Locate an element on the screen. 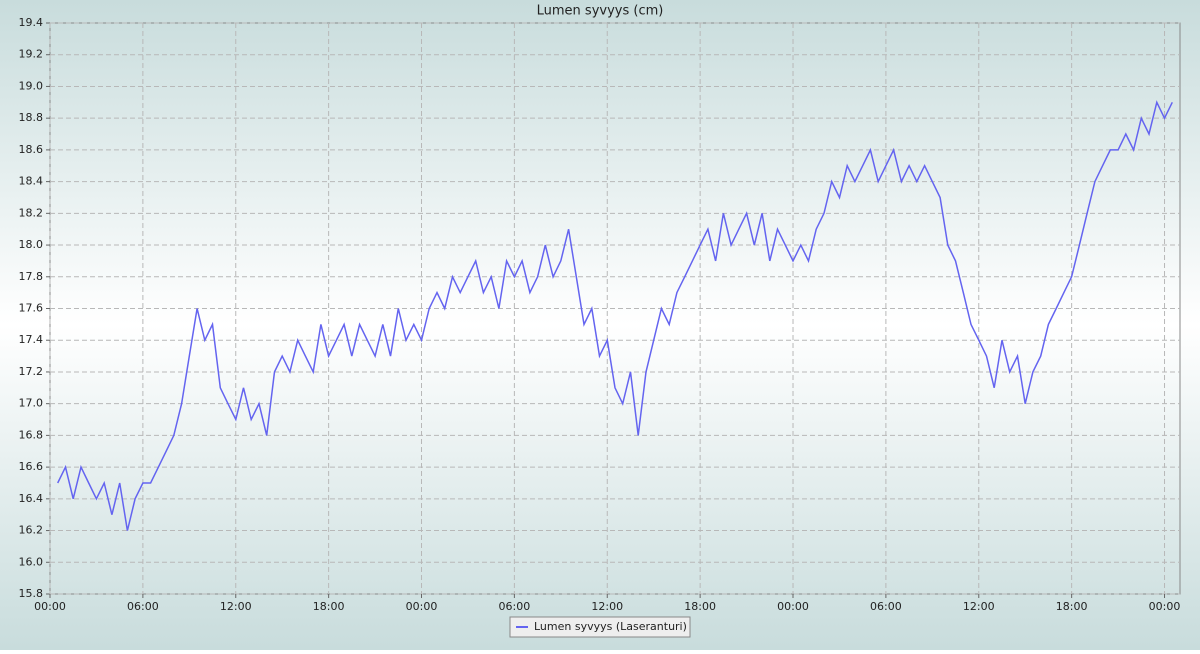  y-tick-label: 16.6 is located at coordinates (31, 466).